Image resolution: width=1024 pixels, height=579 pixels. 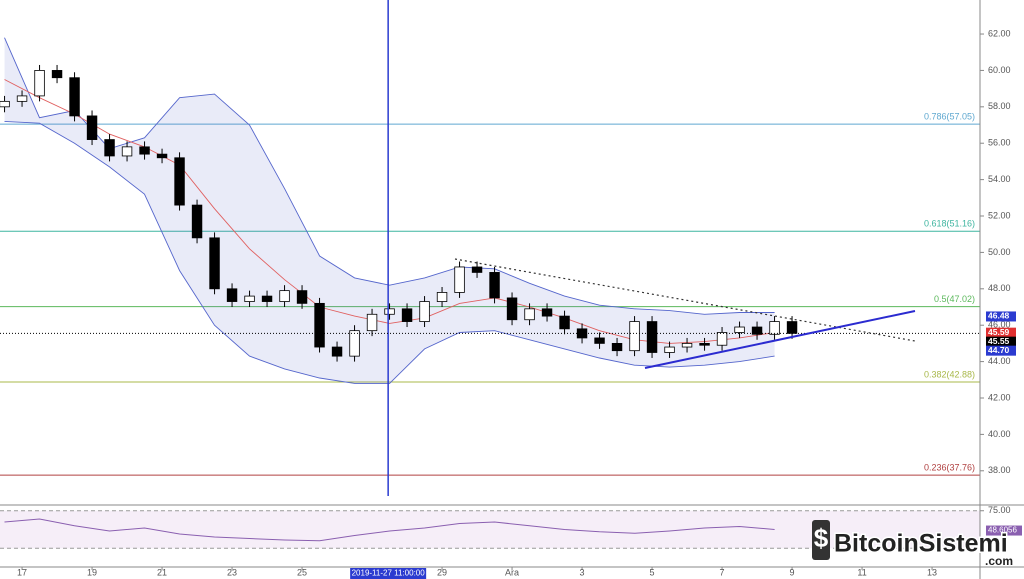 What do you see at coordinates (999, 143) in the screenshot?
I see `y-tick-label: 56.00` at bounding box center [999, 143].